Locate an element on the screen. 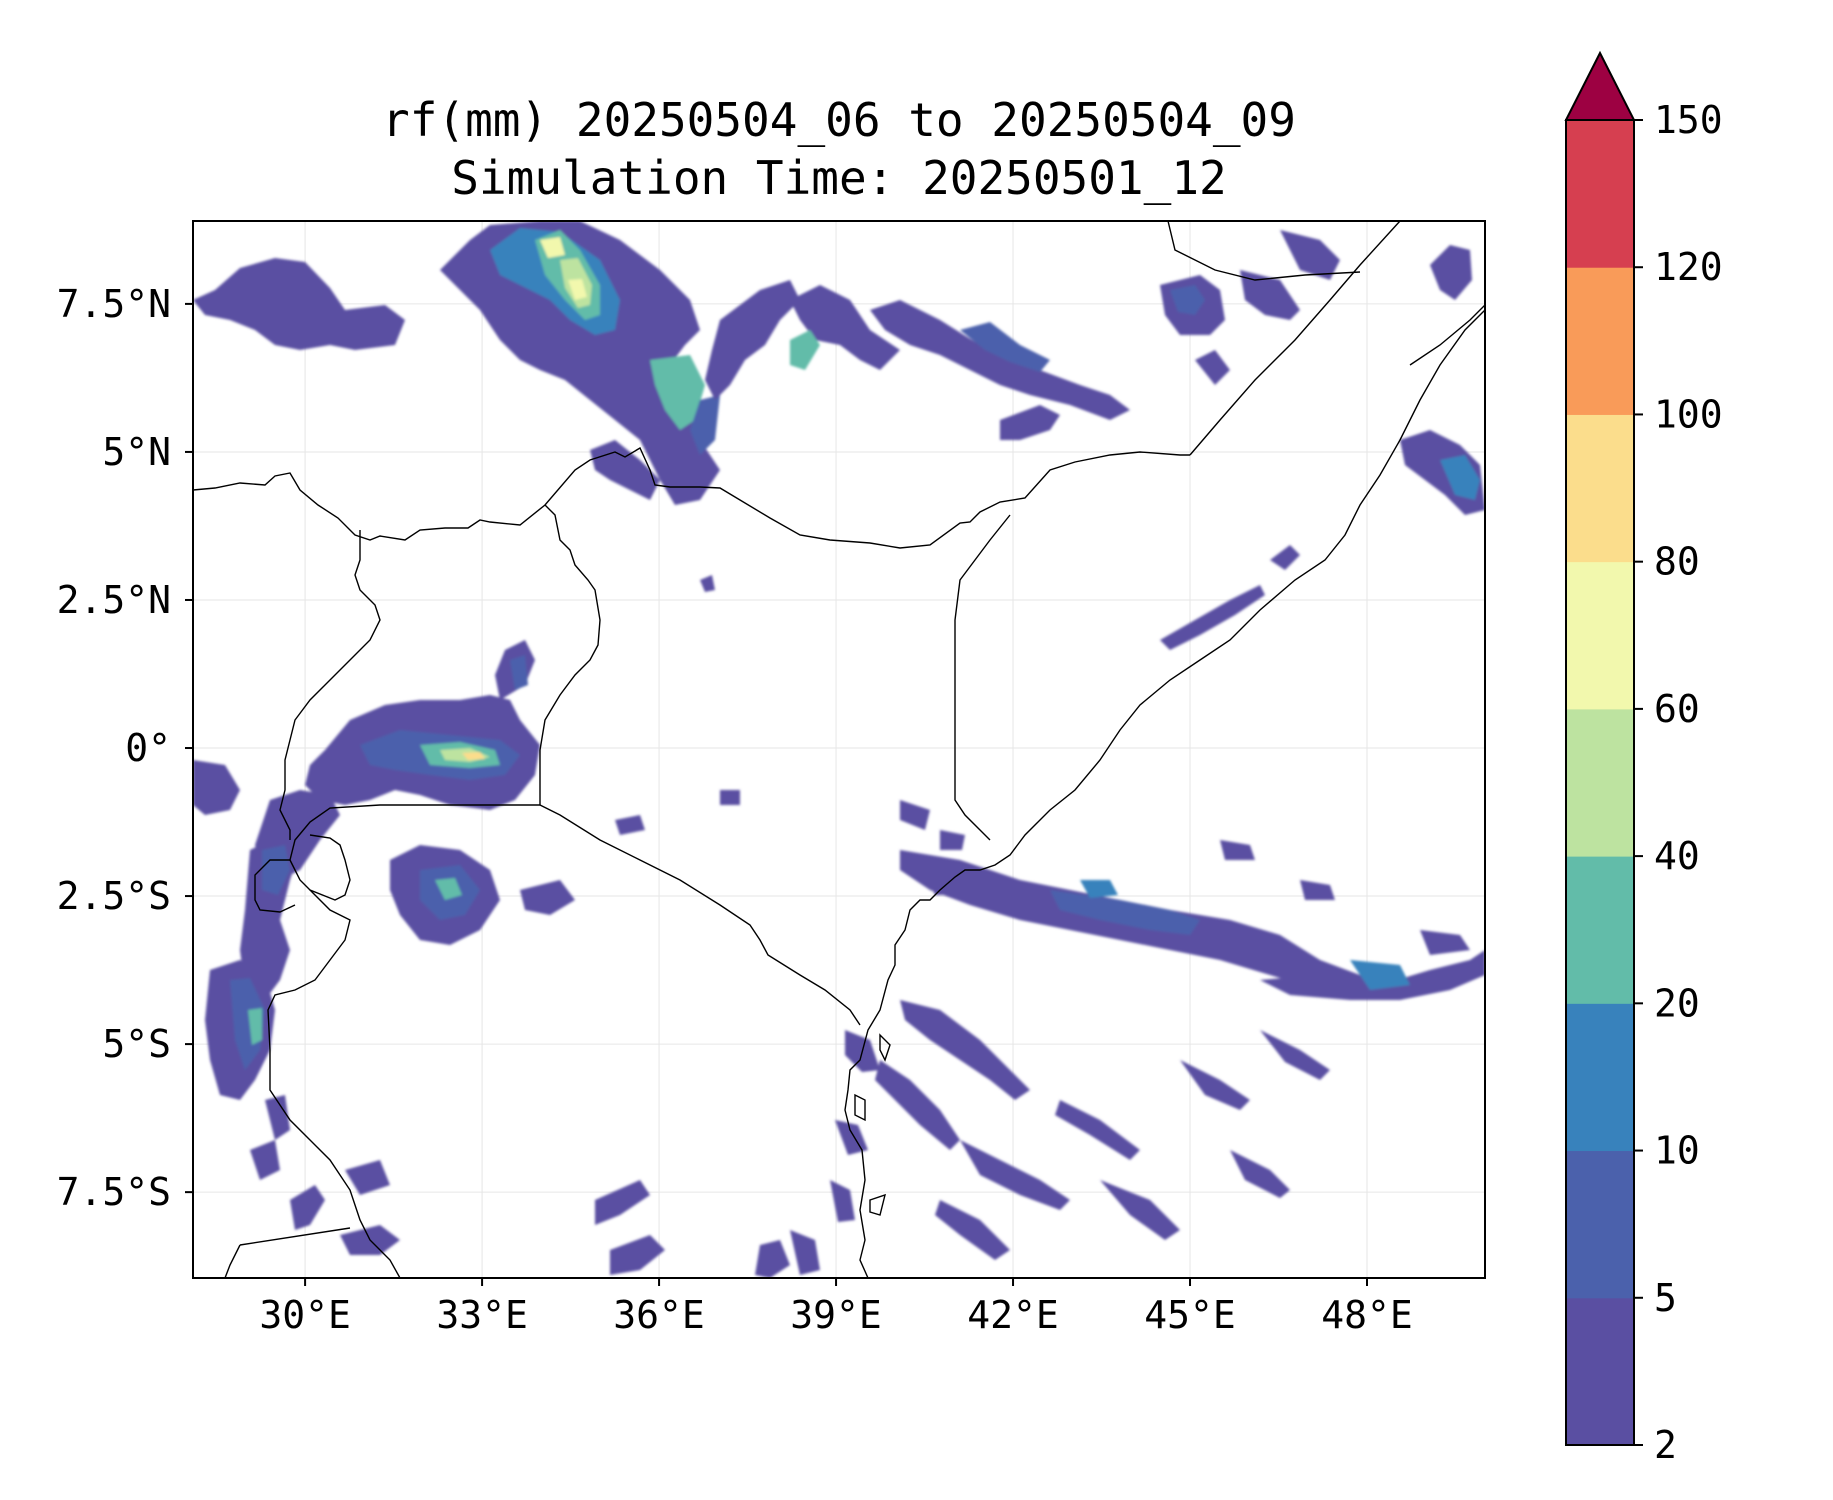 The image size is (1833, 1500). y-tick-label: 2.5°S is located at coordinates (114, 896).